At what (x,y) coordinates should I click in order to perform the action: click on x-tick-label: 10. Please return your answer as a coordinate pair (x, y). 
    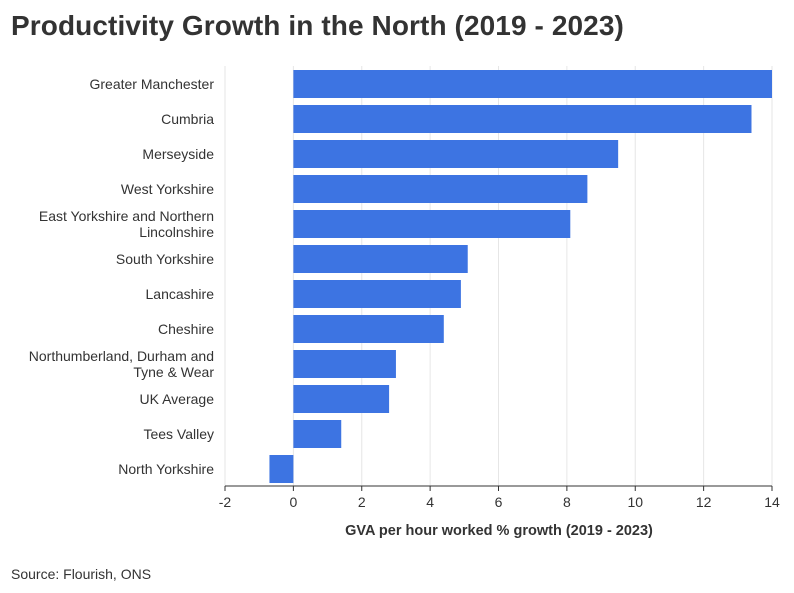
    Looking at the image, I should click on (635, 502).